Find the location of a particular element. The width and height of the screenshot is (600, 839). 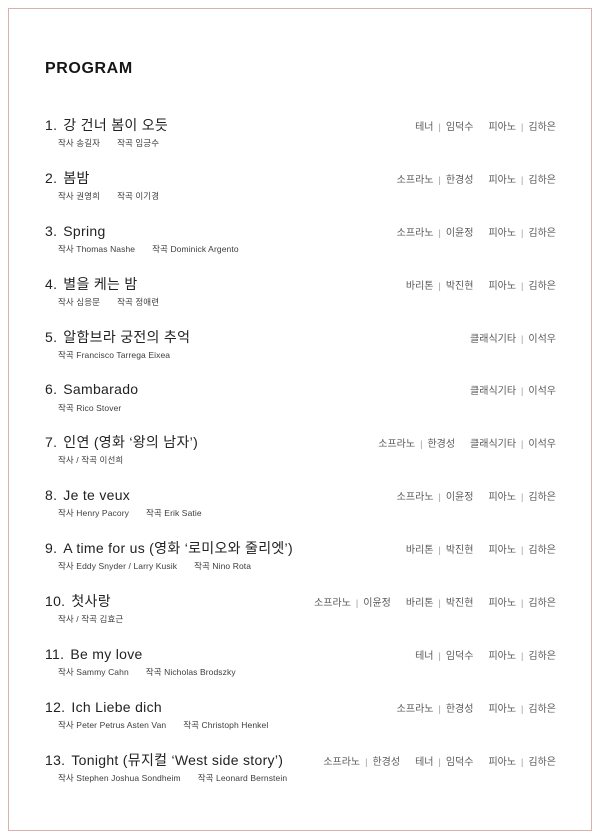

program-item-row: 4. 별을 케는 밤 바리톤 | 박진현 피아노 | 김하은 is located at coordinates (300, 284).